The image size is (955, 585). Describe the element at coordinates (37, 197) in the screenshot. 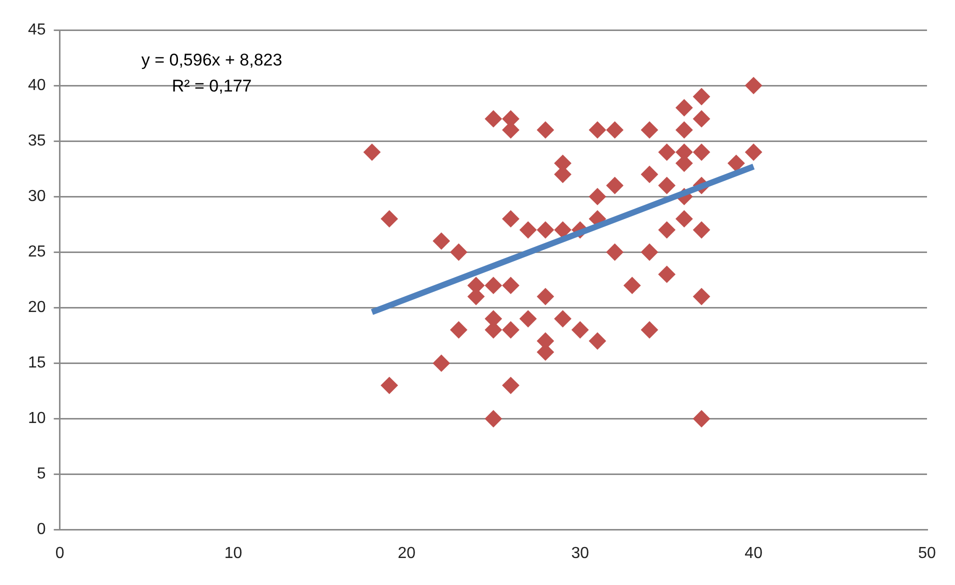

I see `y-tick-label: 30` at that location.